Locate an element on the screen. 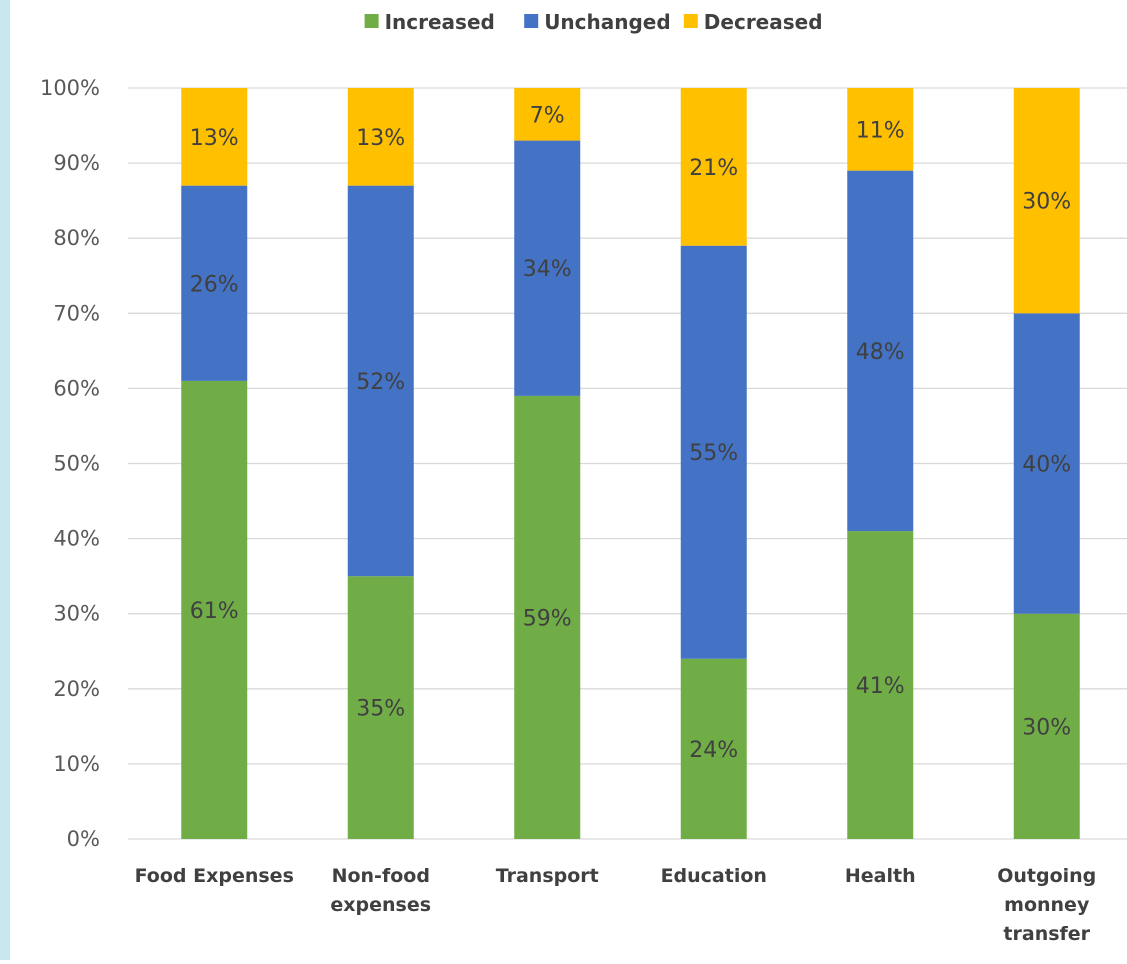 The image size is (1127, 964). data-label-decreased-transport: 7% is located at coordinates (547, 115).